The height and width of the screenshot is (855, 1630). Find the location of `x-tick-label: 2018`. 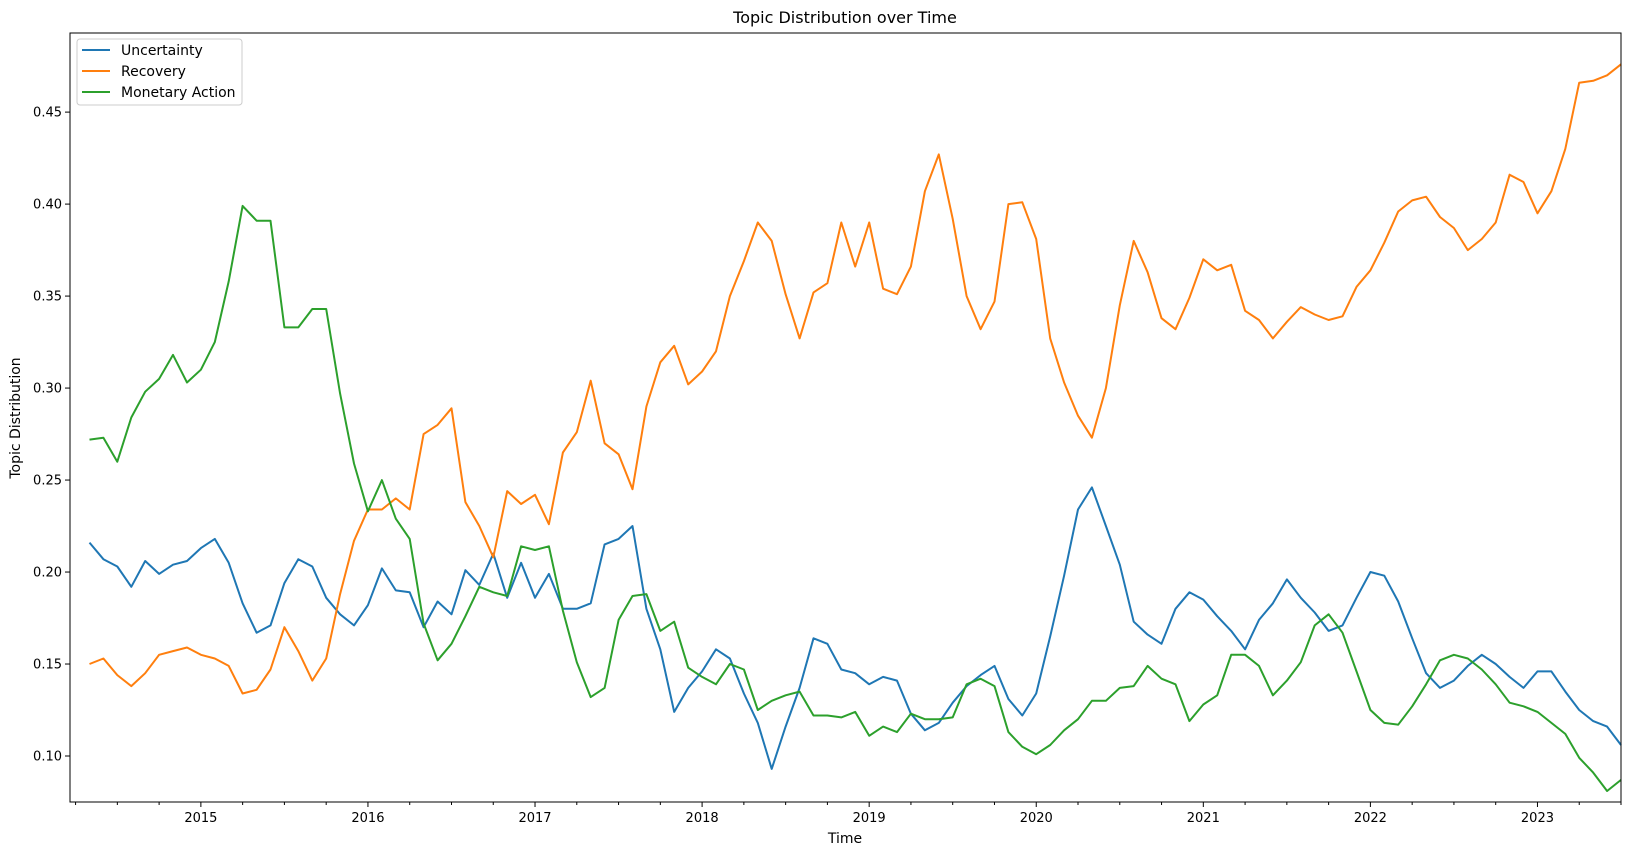

x-tick-label: 2018 is located at coordinates (702, 818).